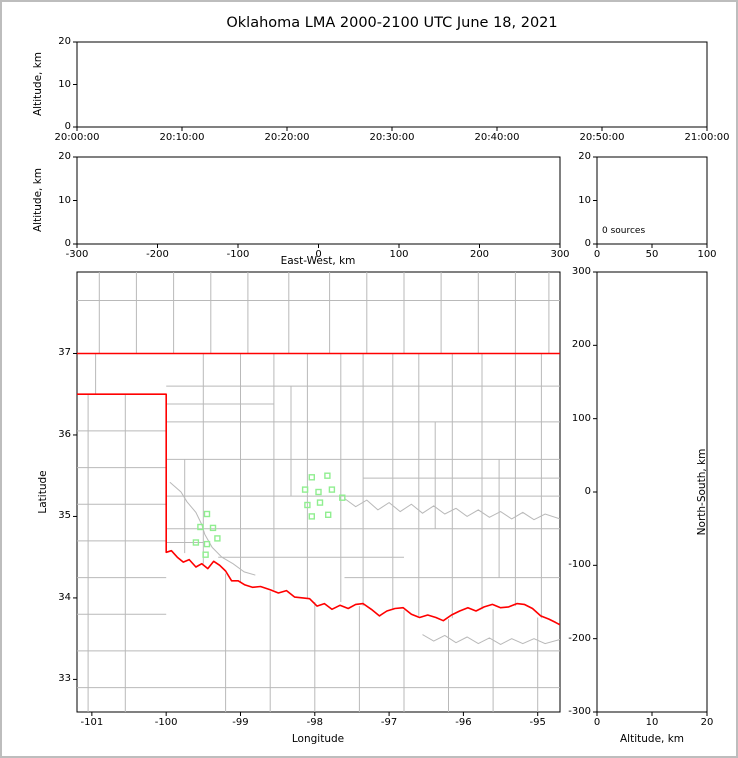 This screenshot has width=738, height=758. What do you see at coordinates (157, 254) in the screenshot?
I see `x-tick-label: -200` at bounding box center [157, 254].